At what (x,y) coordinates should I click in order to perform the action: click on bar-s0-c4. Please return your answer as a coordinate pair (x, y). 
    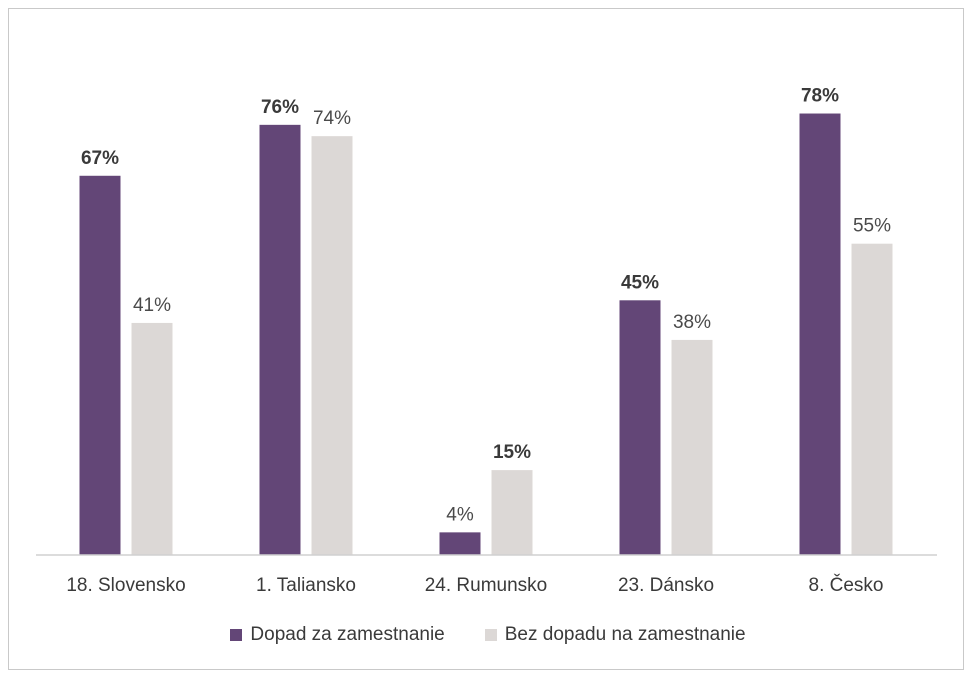
    Looking at the image, I should click on (820, 334).